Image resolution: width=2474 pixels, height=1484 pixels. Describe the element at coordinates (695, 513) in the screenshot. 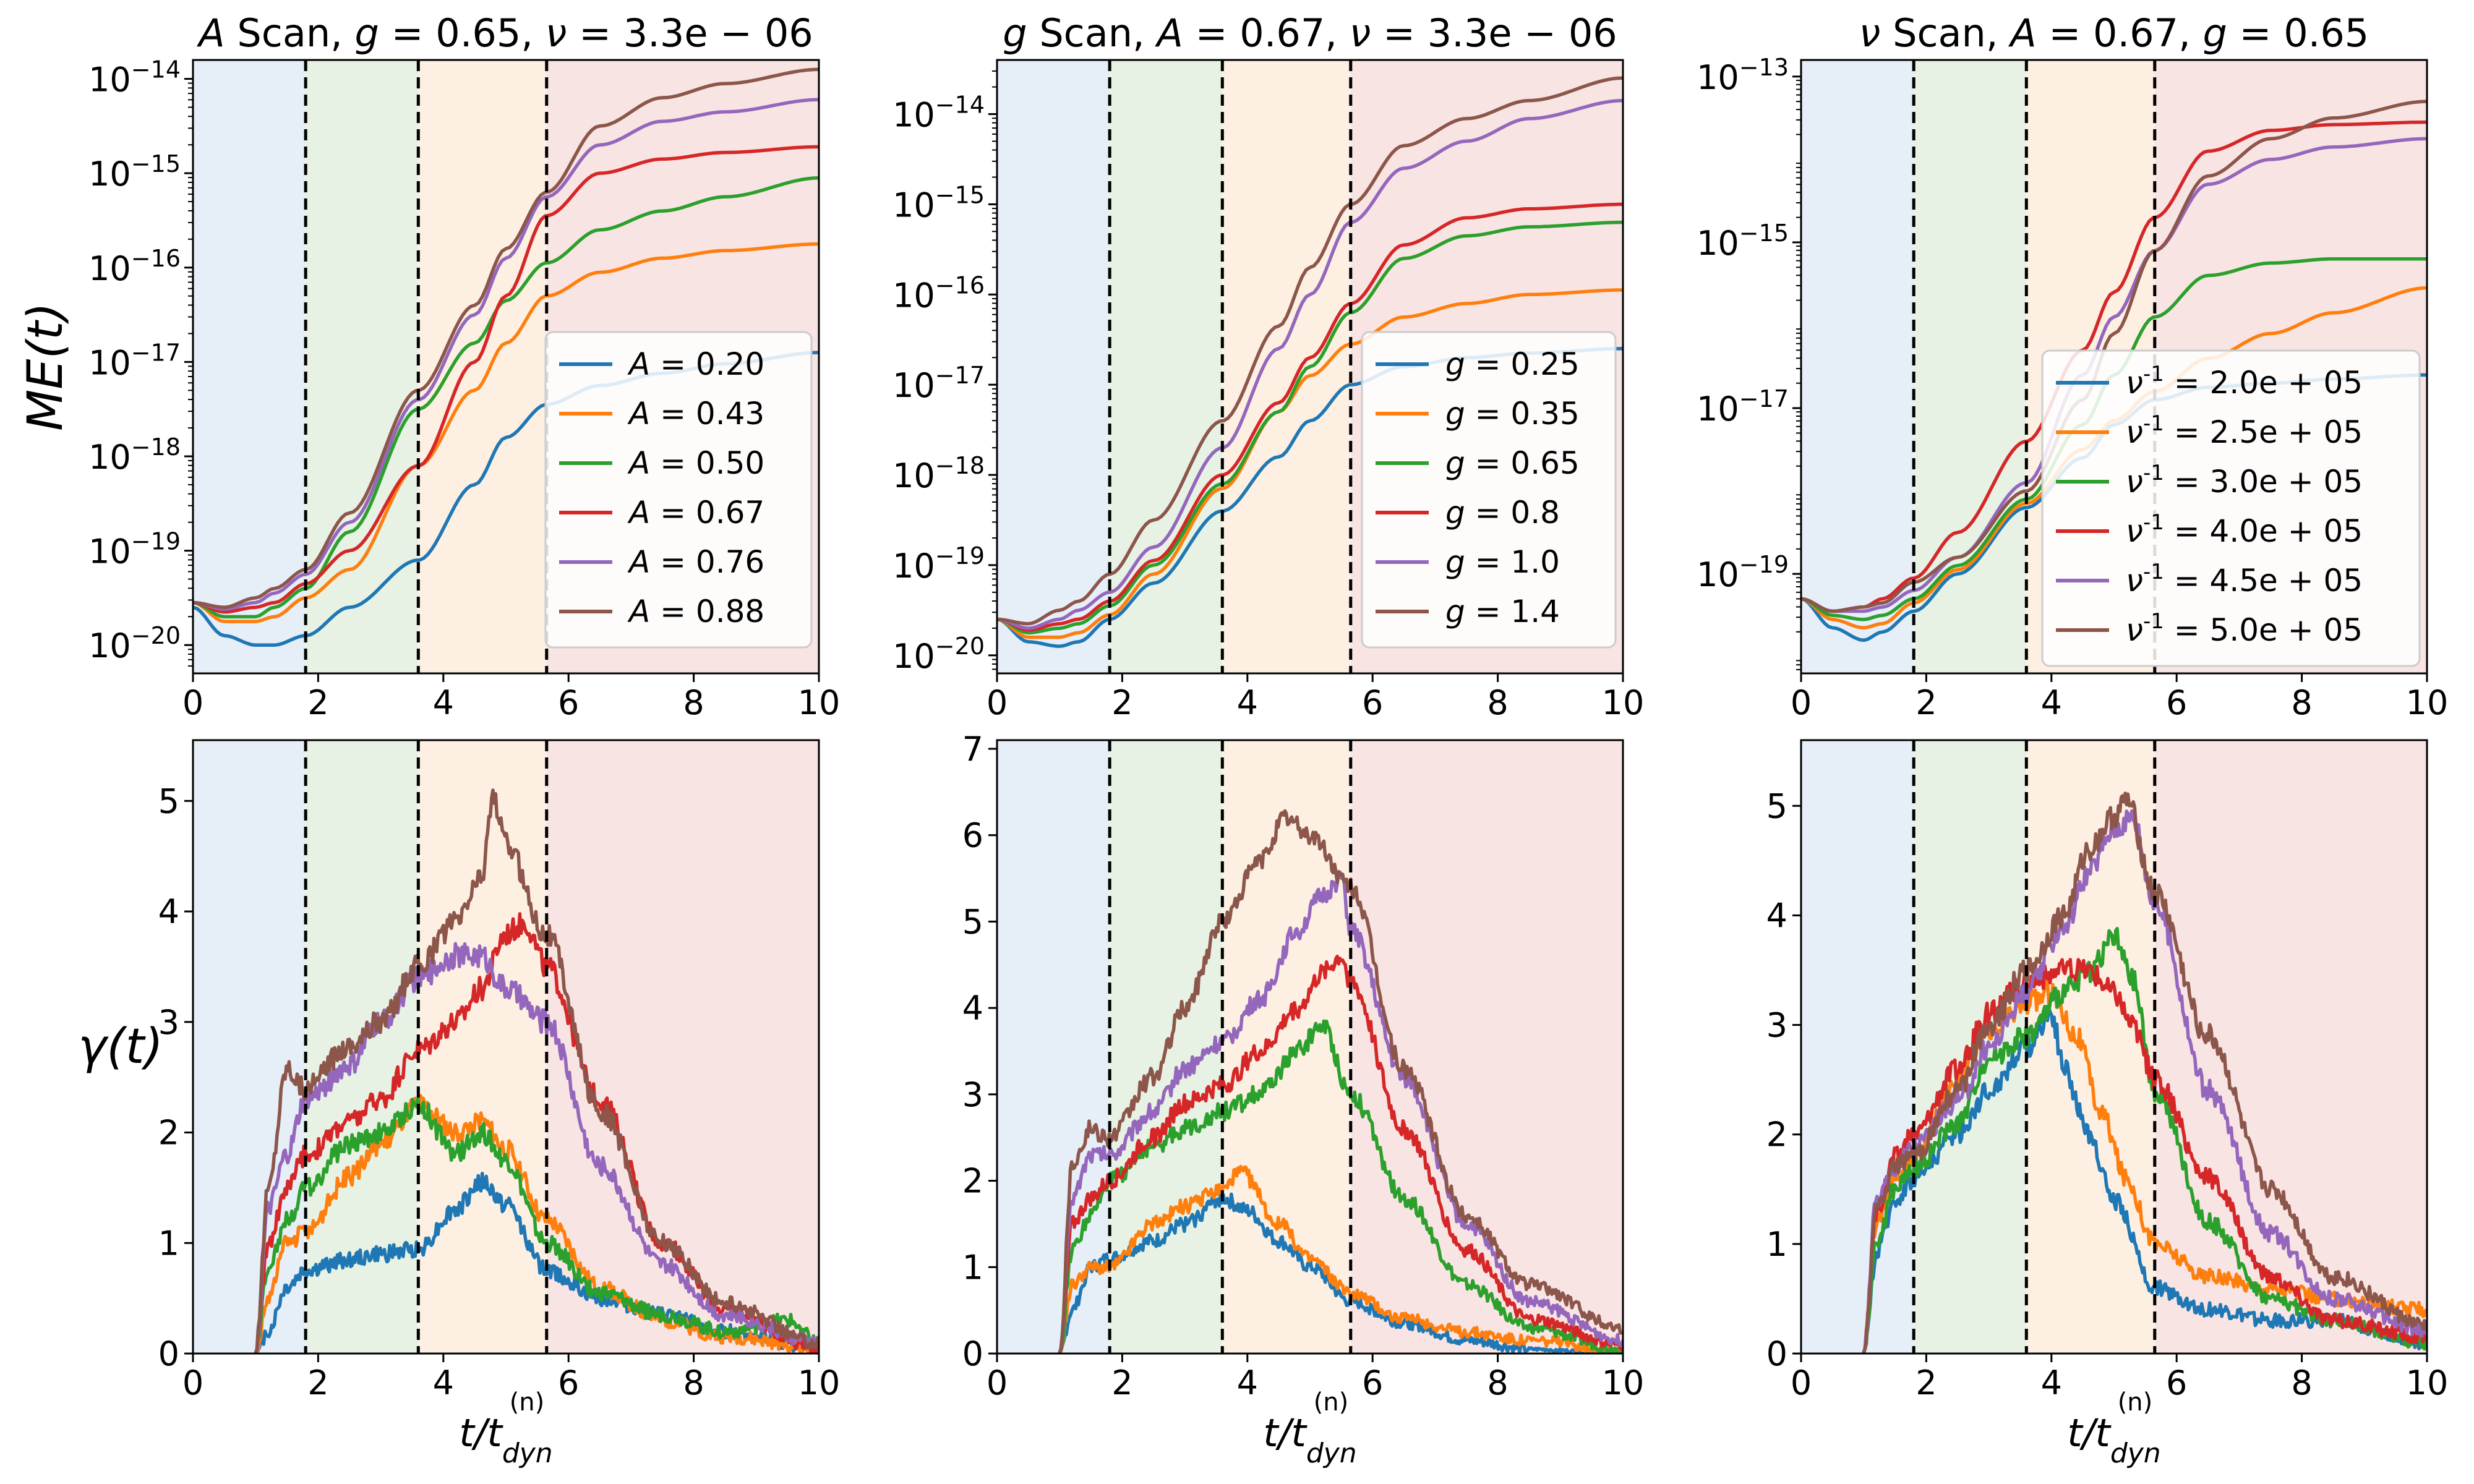

I see `legend-label: A = 0.67` at that location.